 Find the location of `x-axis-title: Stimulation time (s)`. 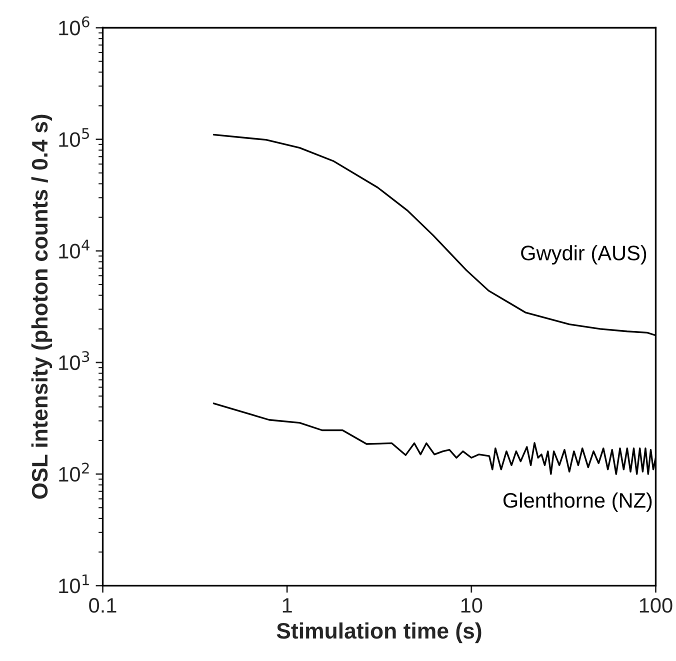

x-axis-title: Stimulation time (s) is located at coordinates (379, 633).